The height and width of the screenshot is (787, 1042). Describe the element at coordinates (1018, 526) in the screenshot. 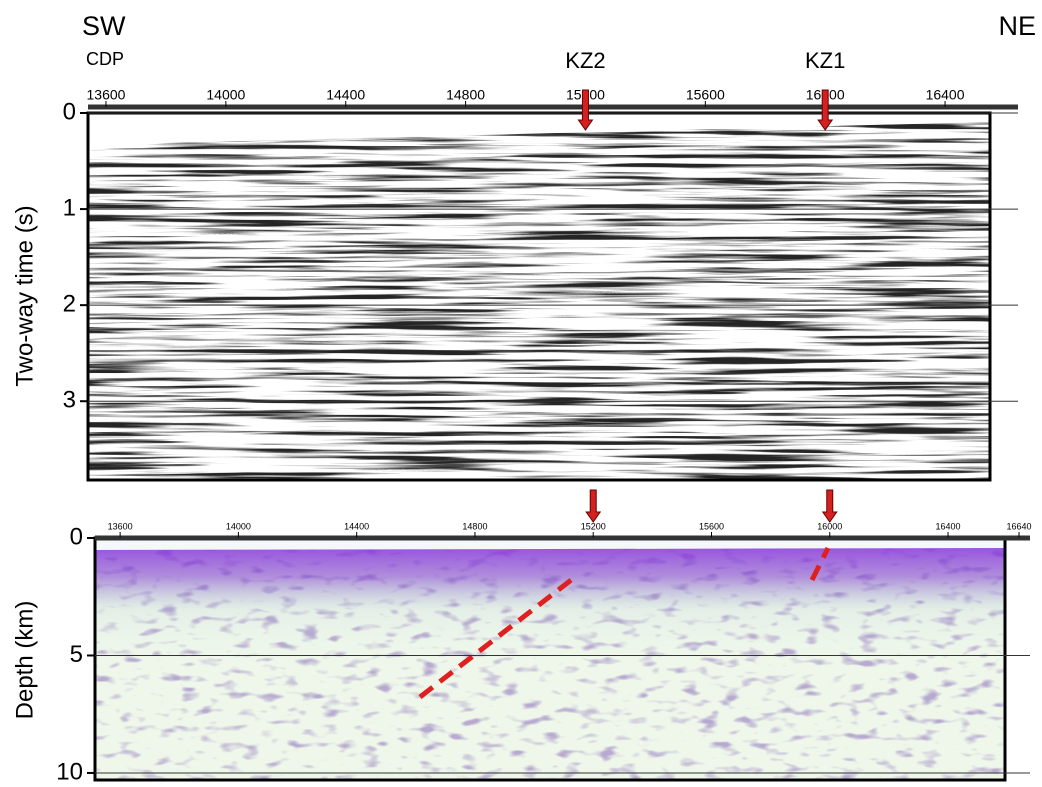

I see `x-tick-label: 16640` at that location.